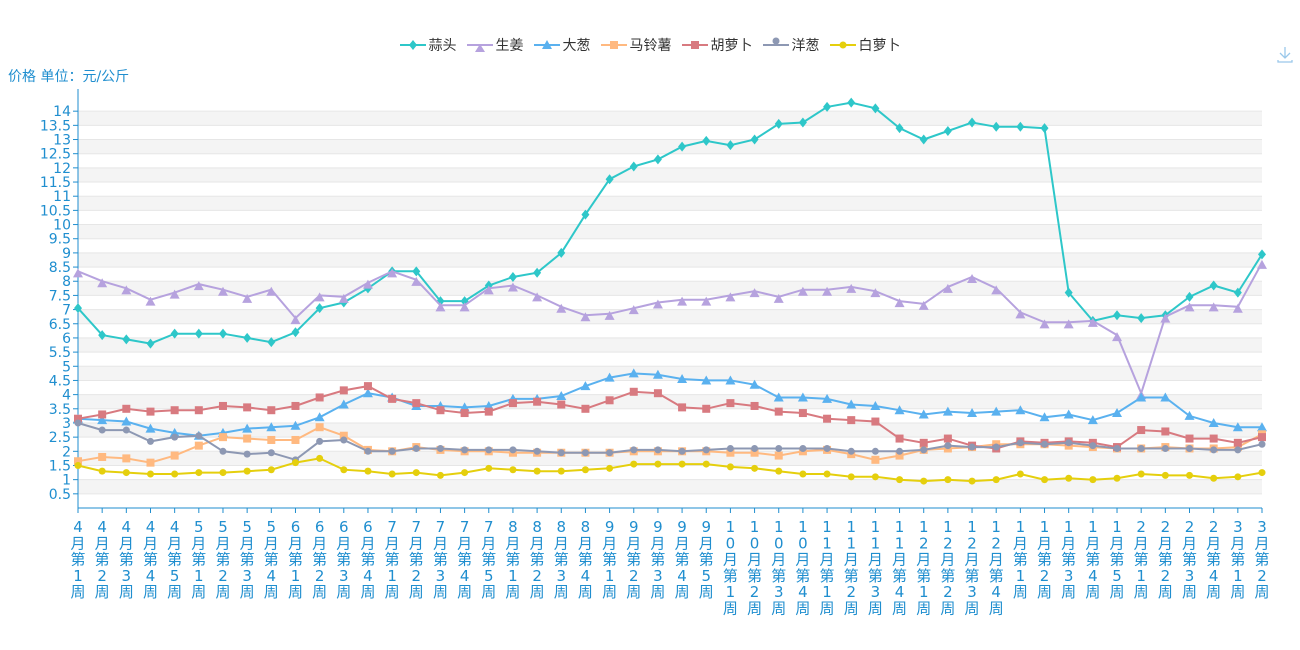 The image size is (1300, 650). I want to click on y-tick-label: 13.5, so click(55, 126).